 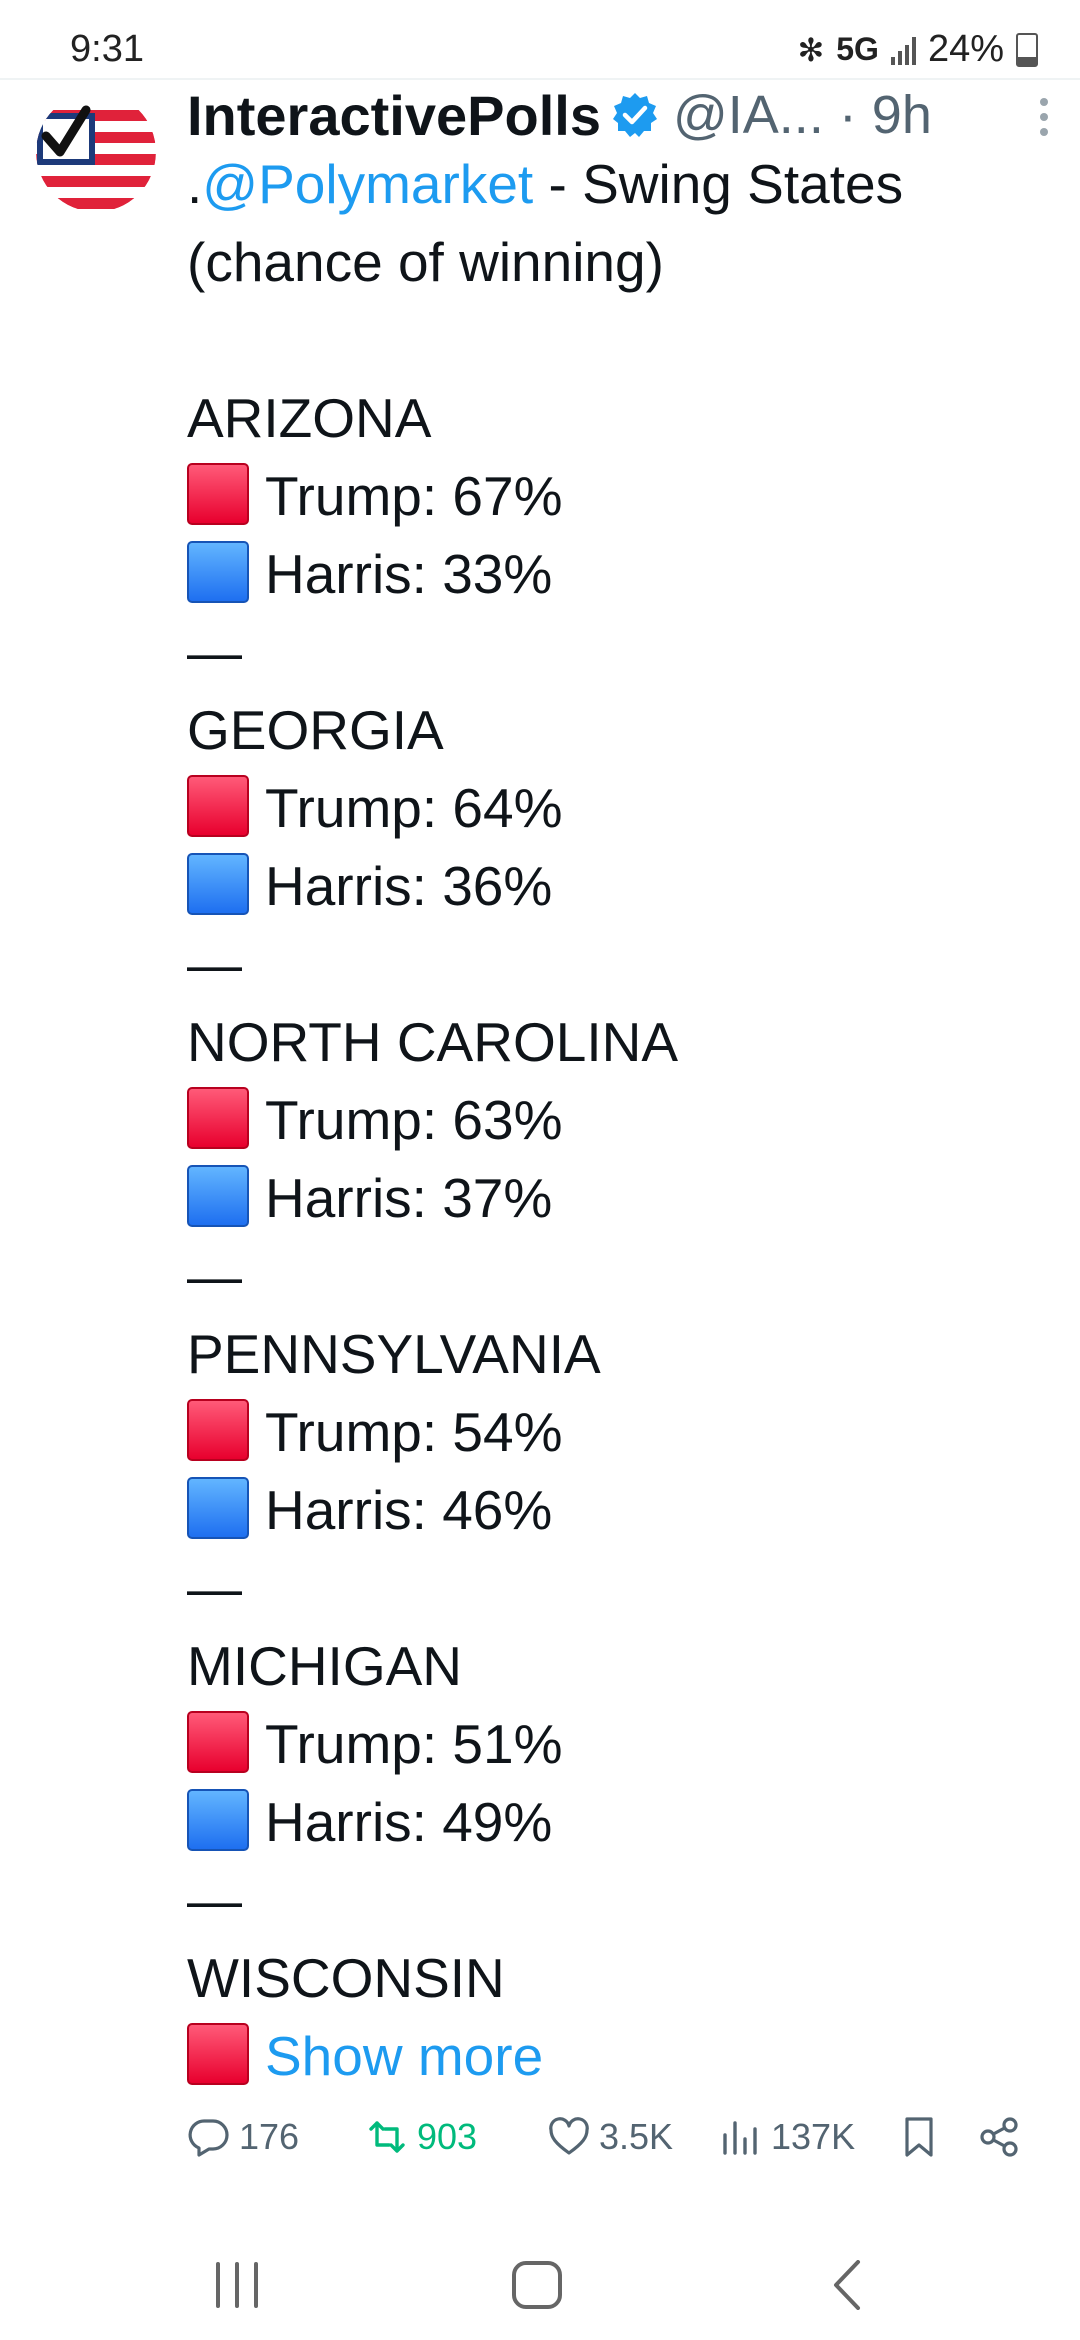 What do you see at coordinates (917, 49) in the screenshot?
I see `status-icons: ✻ 5G 24%` at bounding box center [917, 49].